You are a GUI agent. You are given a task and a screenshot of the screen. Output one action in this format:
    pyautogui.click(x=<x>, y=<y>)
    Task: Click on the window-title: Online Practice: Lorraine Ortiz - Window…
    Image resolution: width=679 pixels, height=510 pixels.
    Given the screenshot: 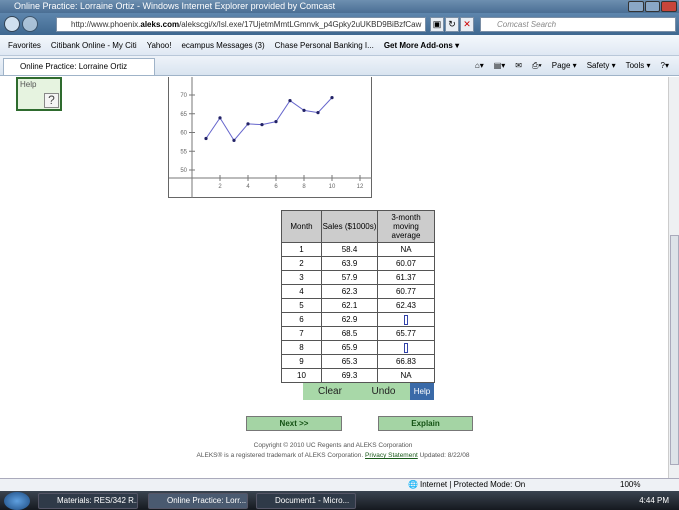 What is the action you would take?
    pyautogui.click(x=339, y=6)
    